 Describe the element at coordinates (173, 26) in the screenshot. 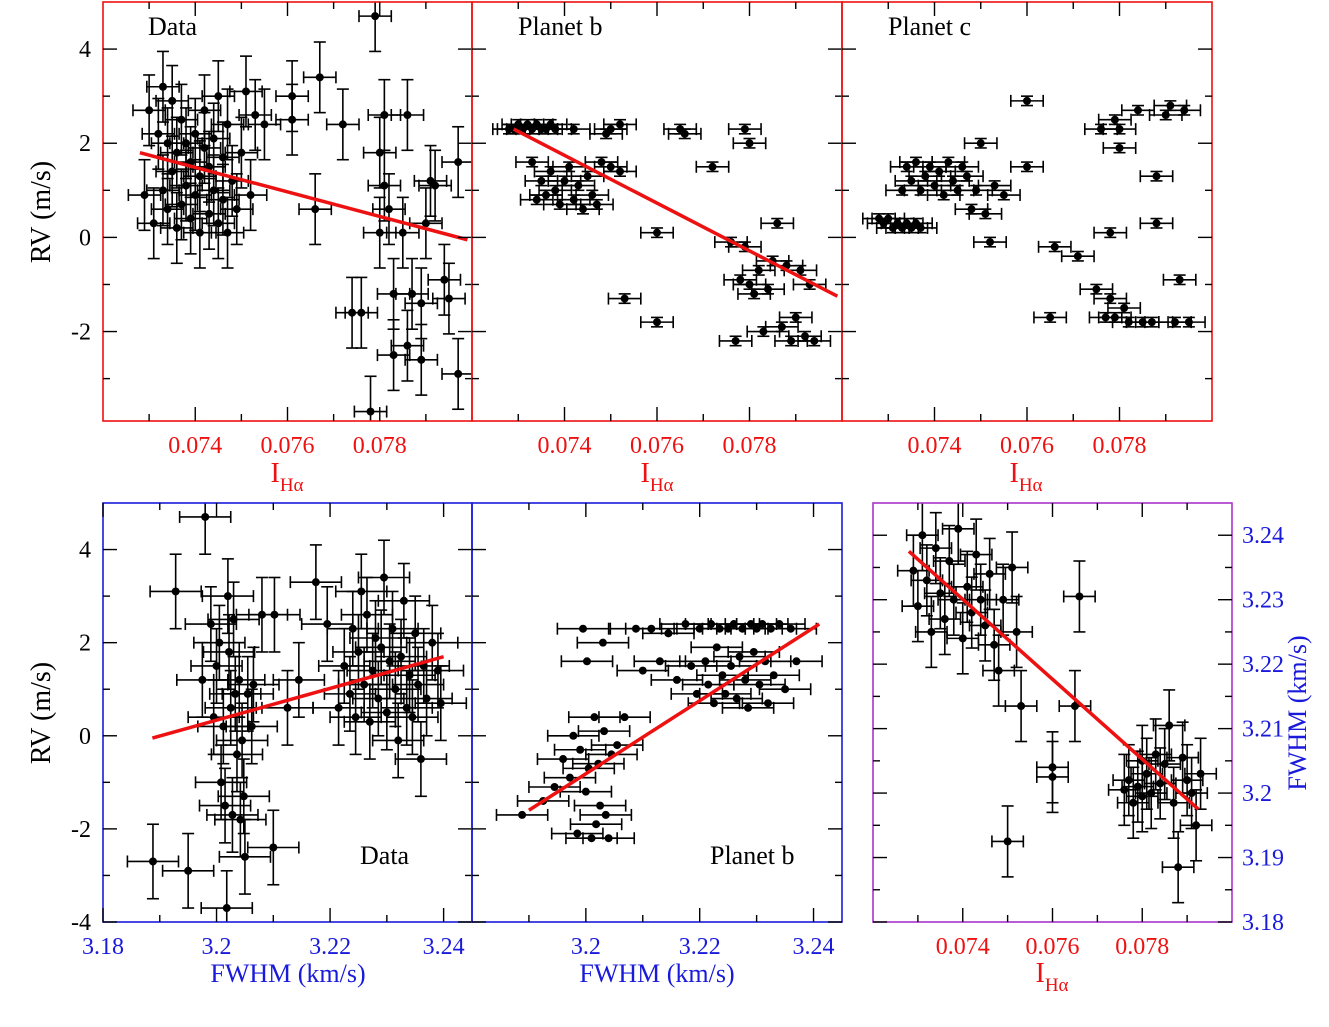

I see `panel-title-top-data: Data` at that location.